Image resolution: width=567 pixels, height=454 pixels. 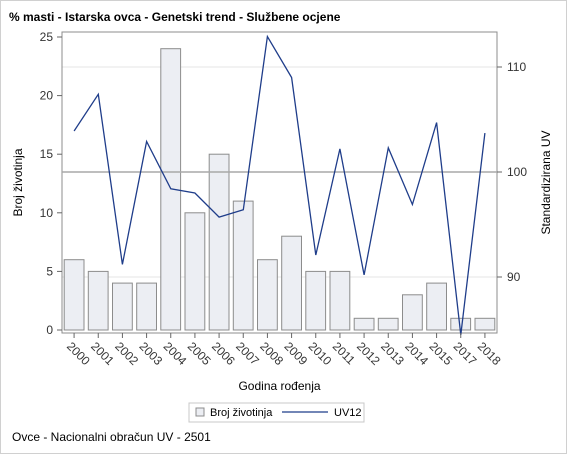 I want to click on x-tick-label-2000: 2000, so click(x=78, y=353).